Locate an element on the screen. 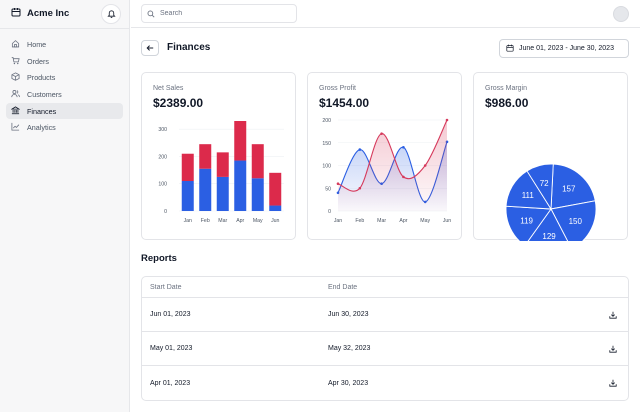 The height and width of the screenshot is (412, 640). y-tick-label: 300 is located at coordinates (162, 130).